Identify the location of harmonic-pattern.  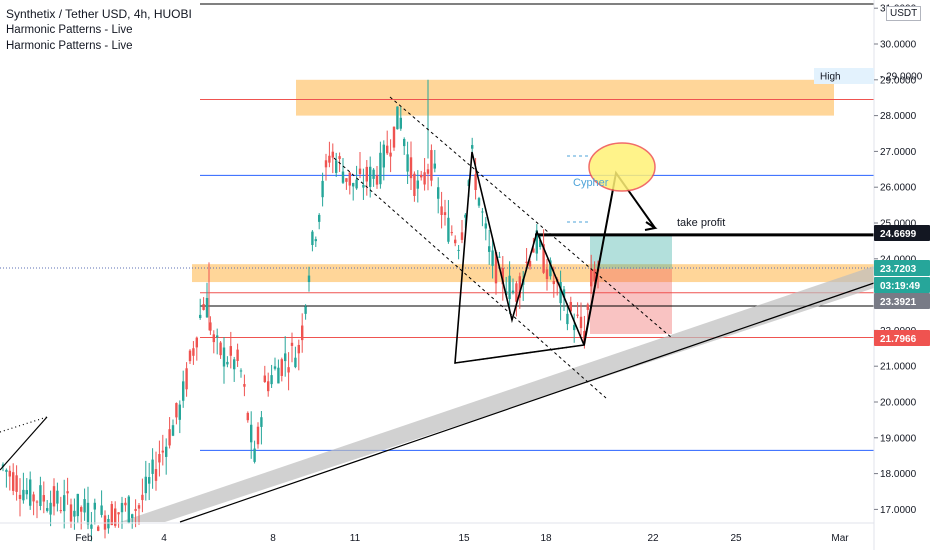
(520, 257).